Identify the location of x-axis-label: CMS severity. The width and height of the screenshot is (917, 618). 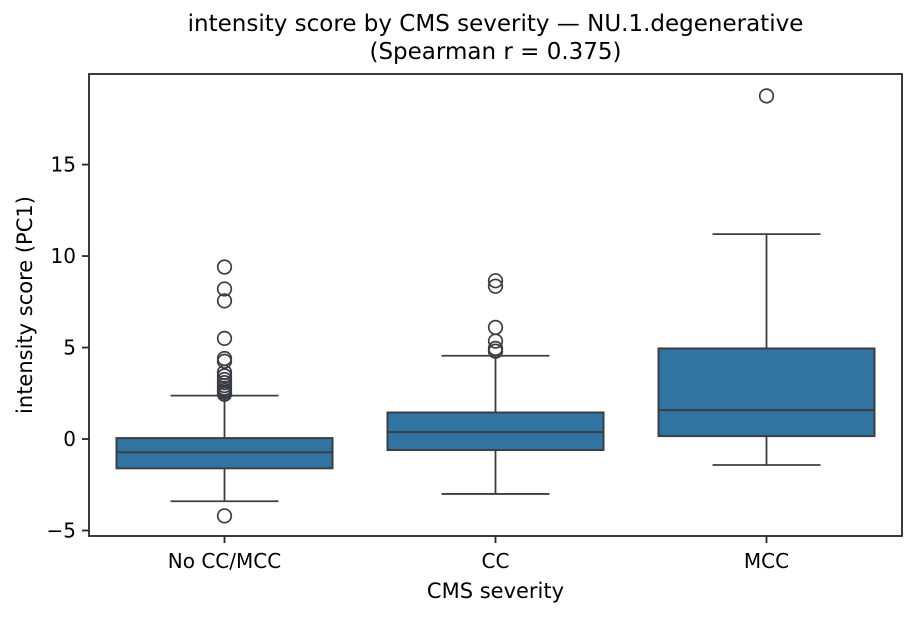
(495, 591).